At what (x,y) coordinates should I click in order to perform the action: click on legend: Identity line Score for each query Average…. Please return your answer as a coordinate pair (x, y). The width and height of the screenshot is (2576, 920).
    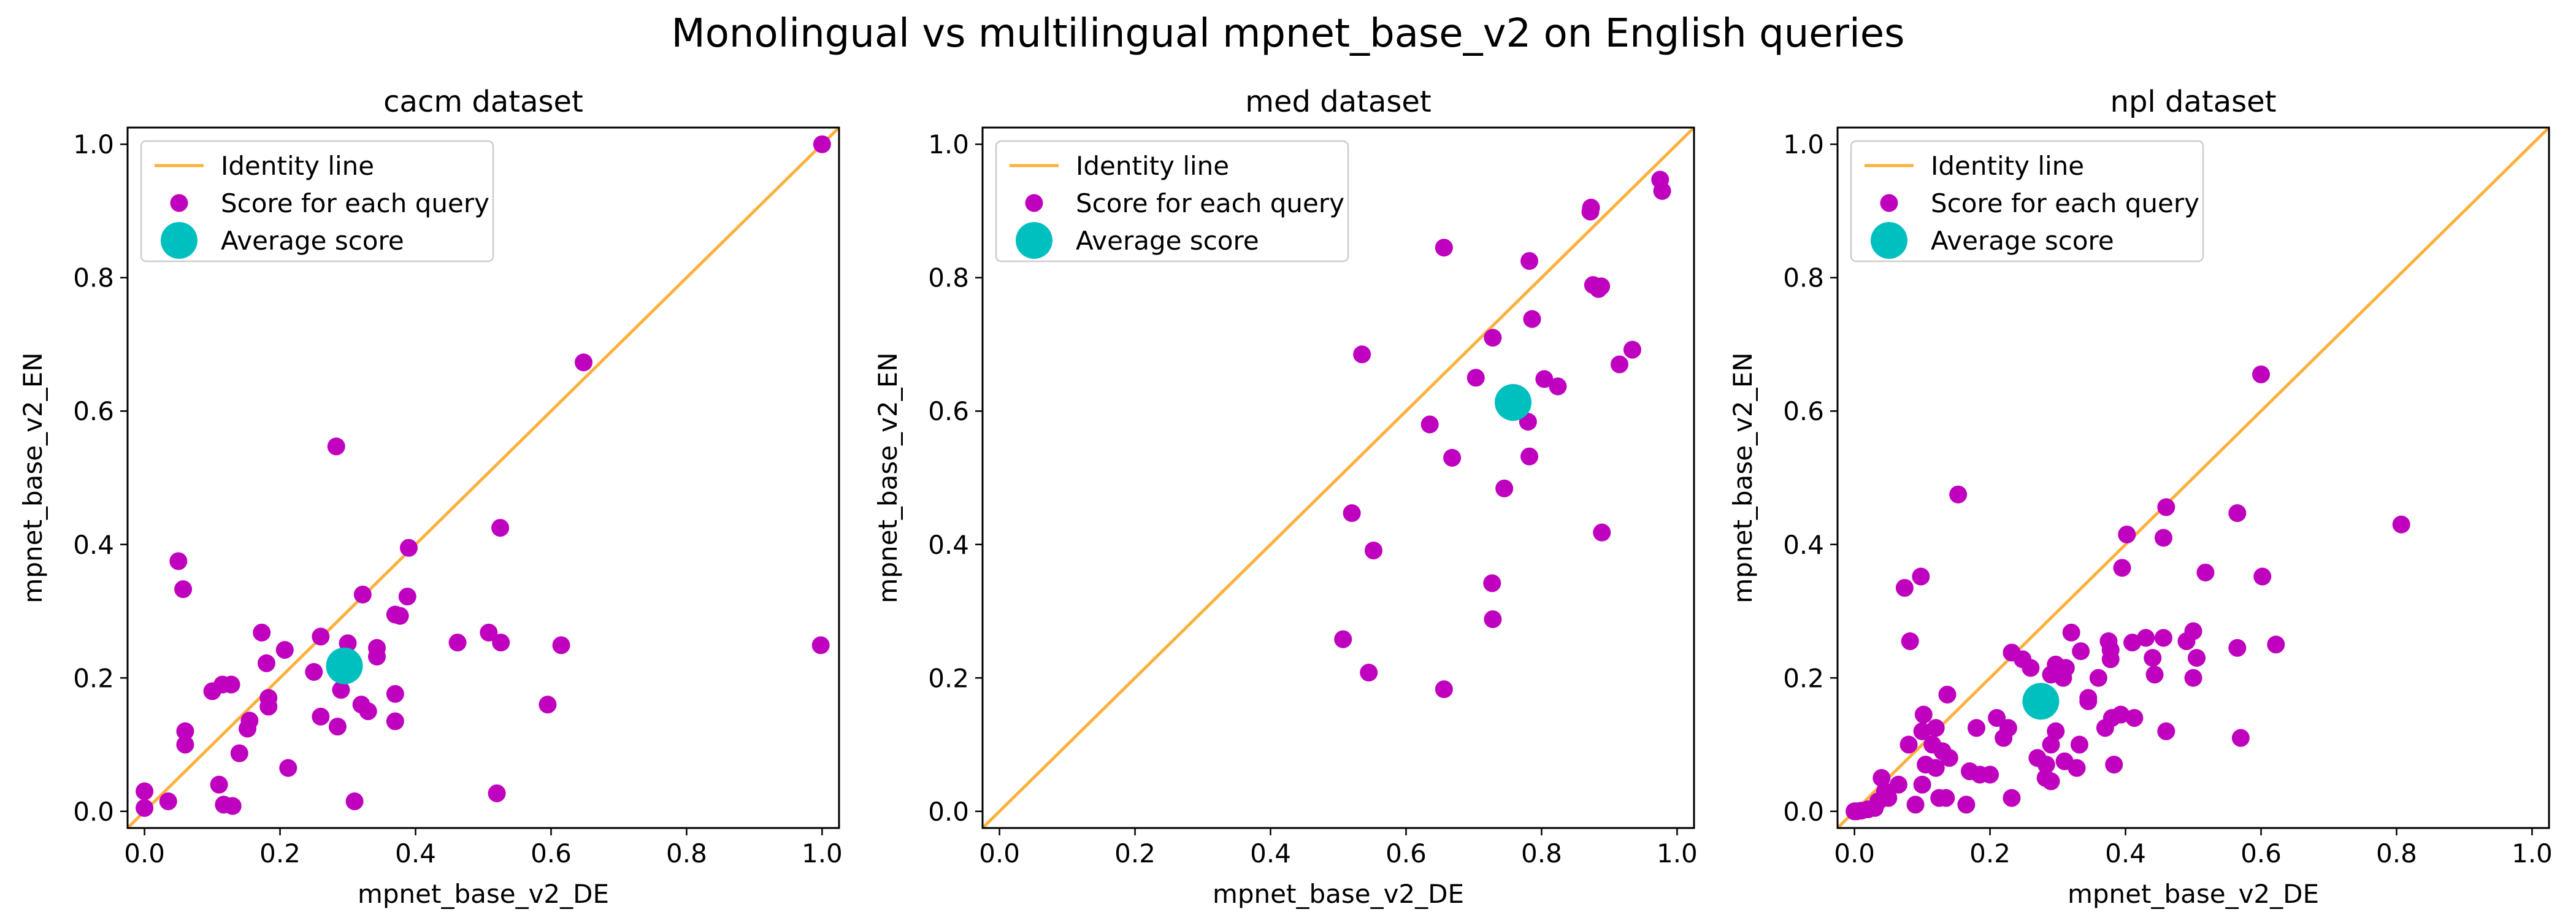
    Looking at the image, I should click on (2027, 201).